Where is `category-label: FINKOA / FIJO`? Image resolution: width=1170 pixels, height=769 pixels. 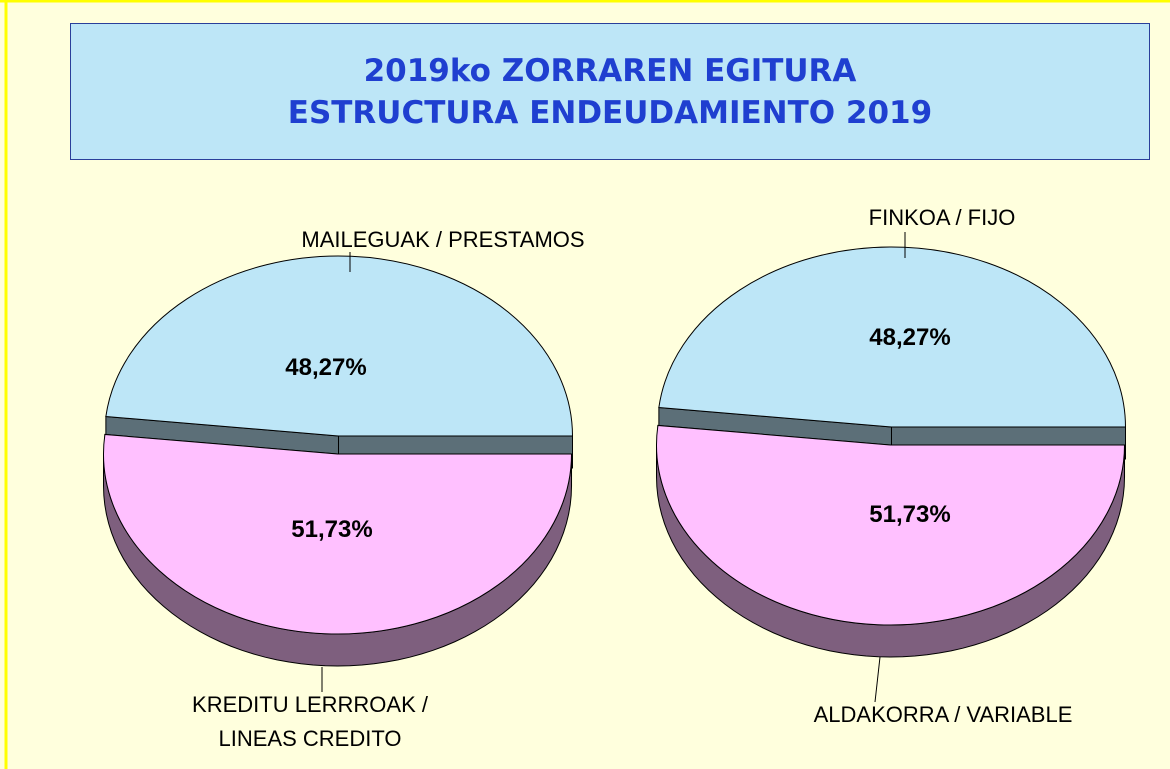 category-label: FINKOA / FIJO is located at coordinates (942, 217).